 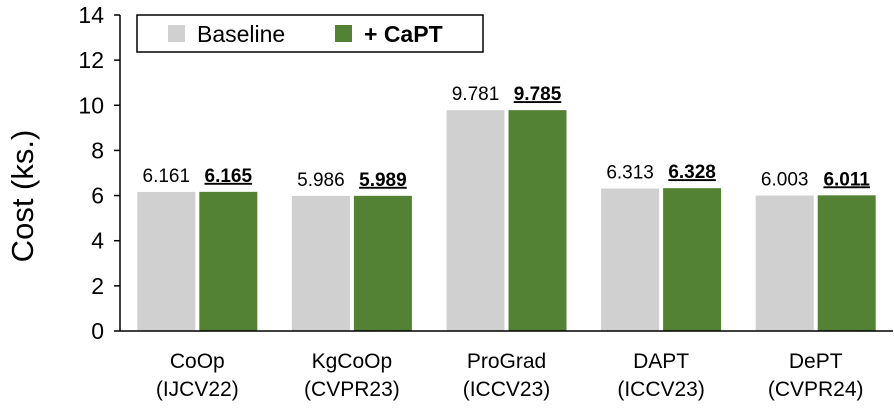 What do you see at coordinates (97, 241) in the screenshot?
I see `y-tick-label: 4` at bounding box center [97, 241].